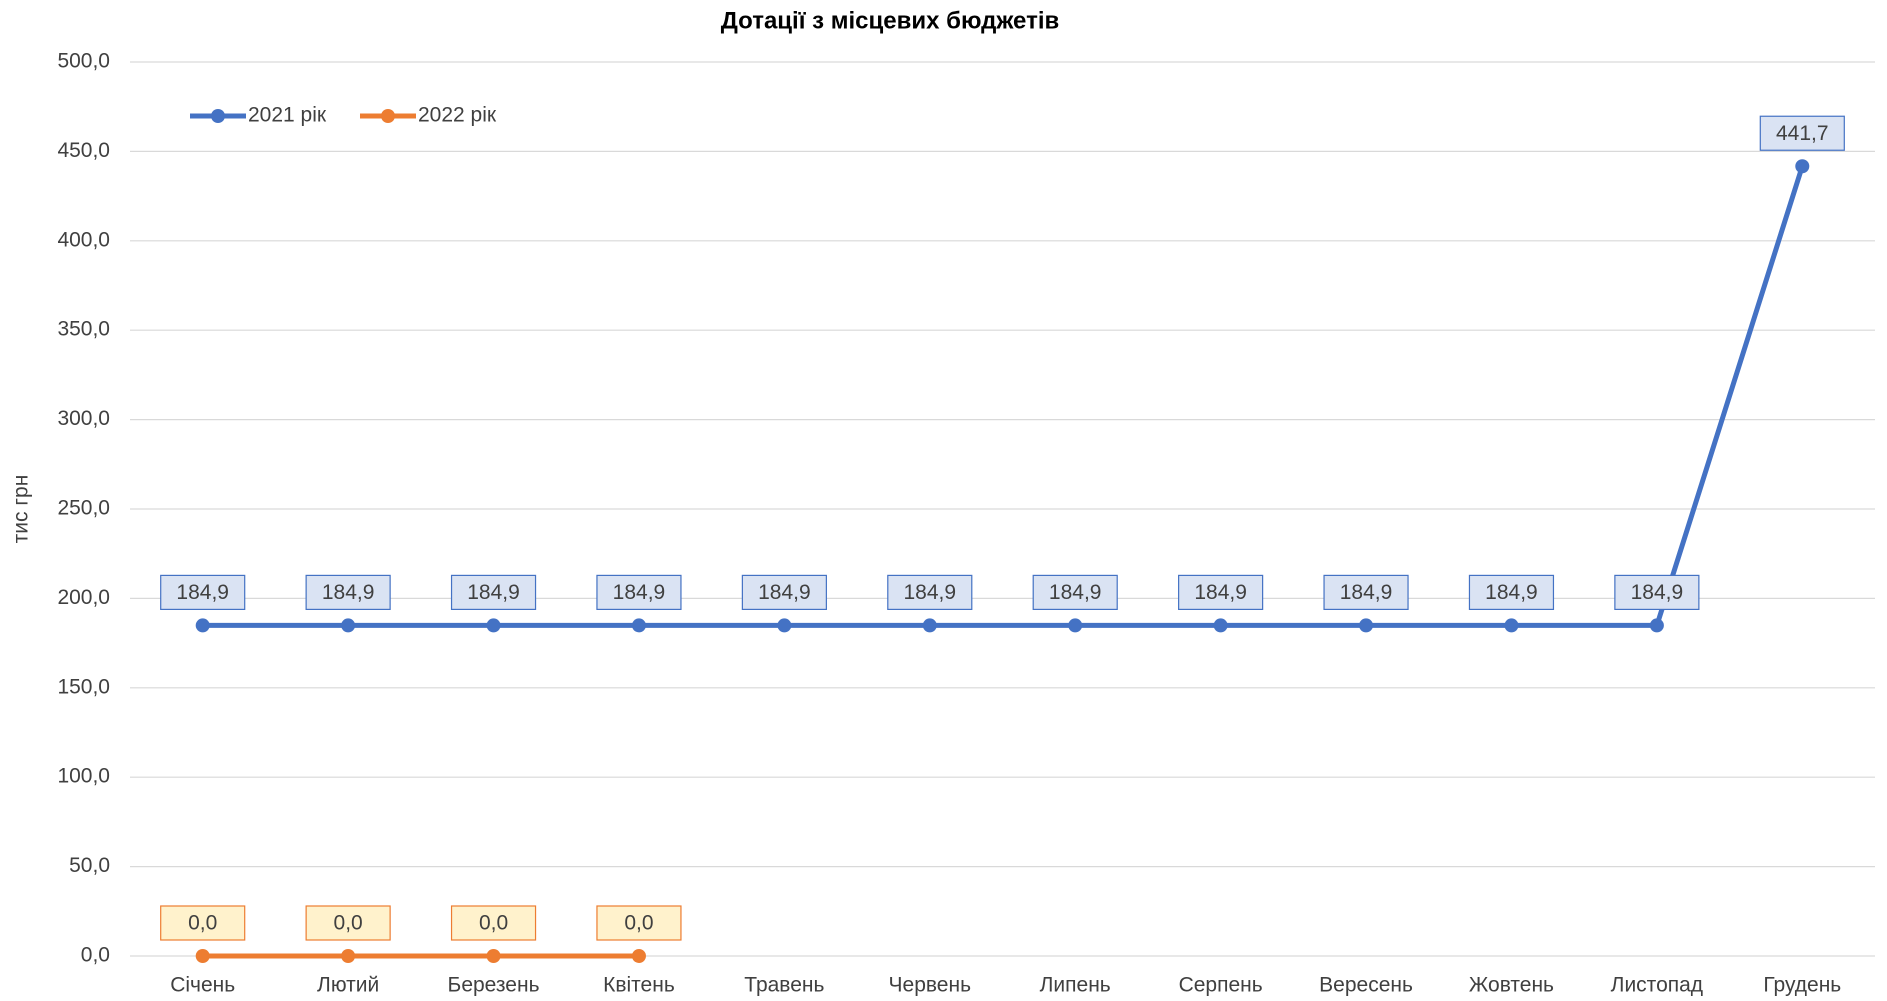 The height and width of the screenshot is (1001, 1887). Describe the element at coordinates (83, 239) in the screenshot. I see `y-tick-label: 400,0` at that location.